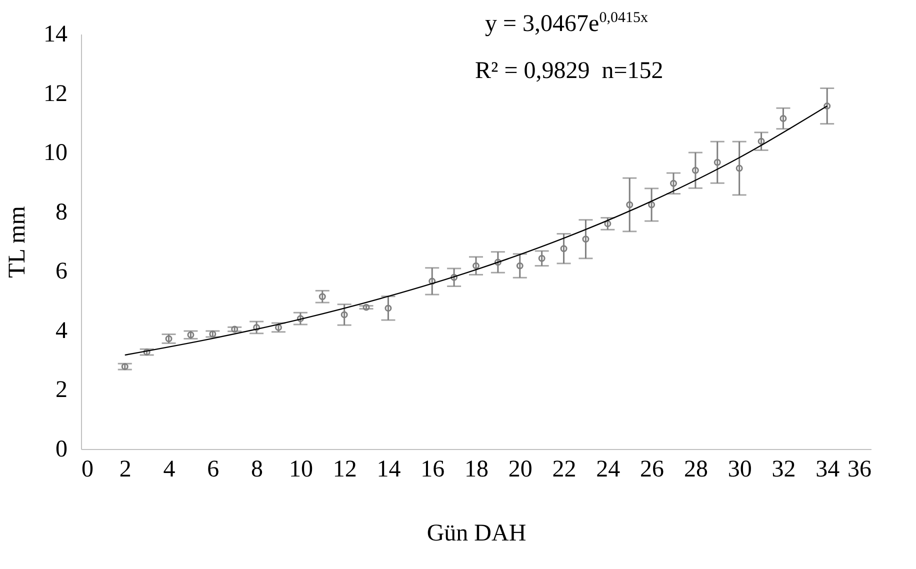  Describe the element at coordinates (56, 35) in the screenshot. I see `y-tick-label: 14` at that location.